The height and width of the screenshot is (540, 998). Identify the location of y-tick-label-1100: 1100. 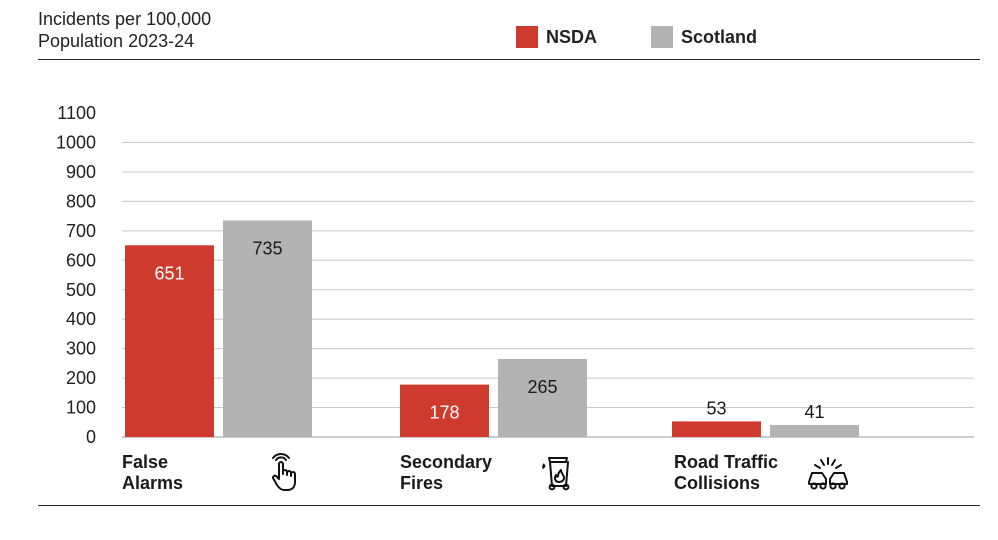
(76, 113).